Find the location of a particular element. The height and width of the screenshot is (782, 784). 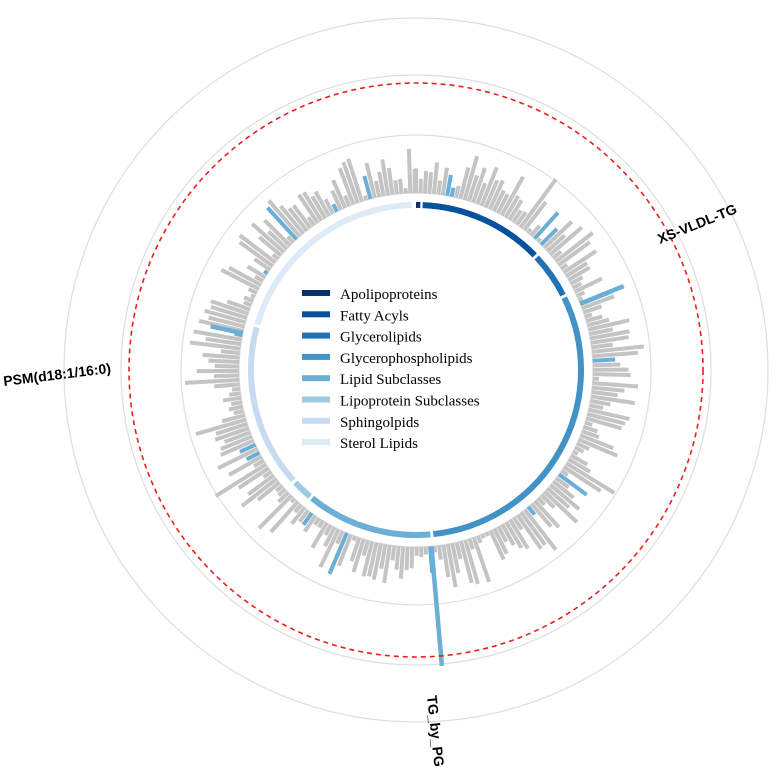

legend-label: Glycerophospholipids is located at coordinates (406, 359).